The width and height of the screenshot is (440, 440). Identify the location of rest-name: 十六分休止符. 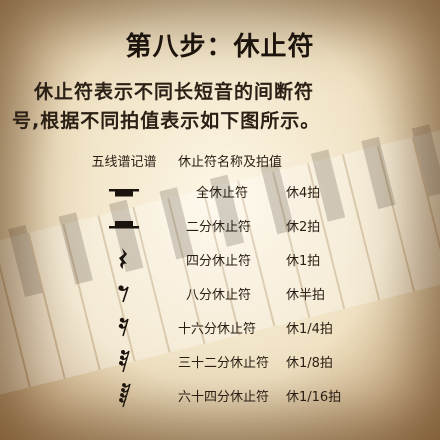
(217, 329).